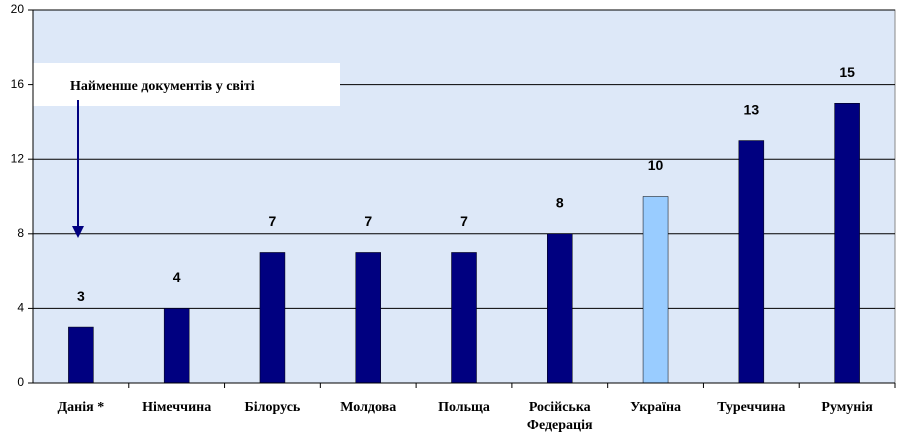 This screenshot has width=902, height=439. I want to click on value-label: 4, so click(177, 277).